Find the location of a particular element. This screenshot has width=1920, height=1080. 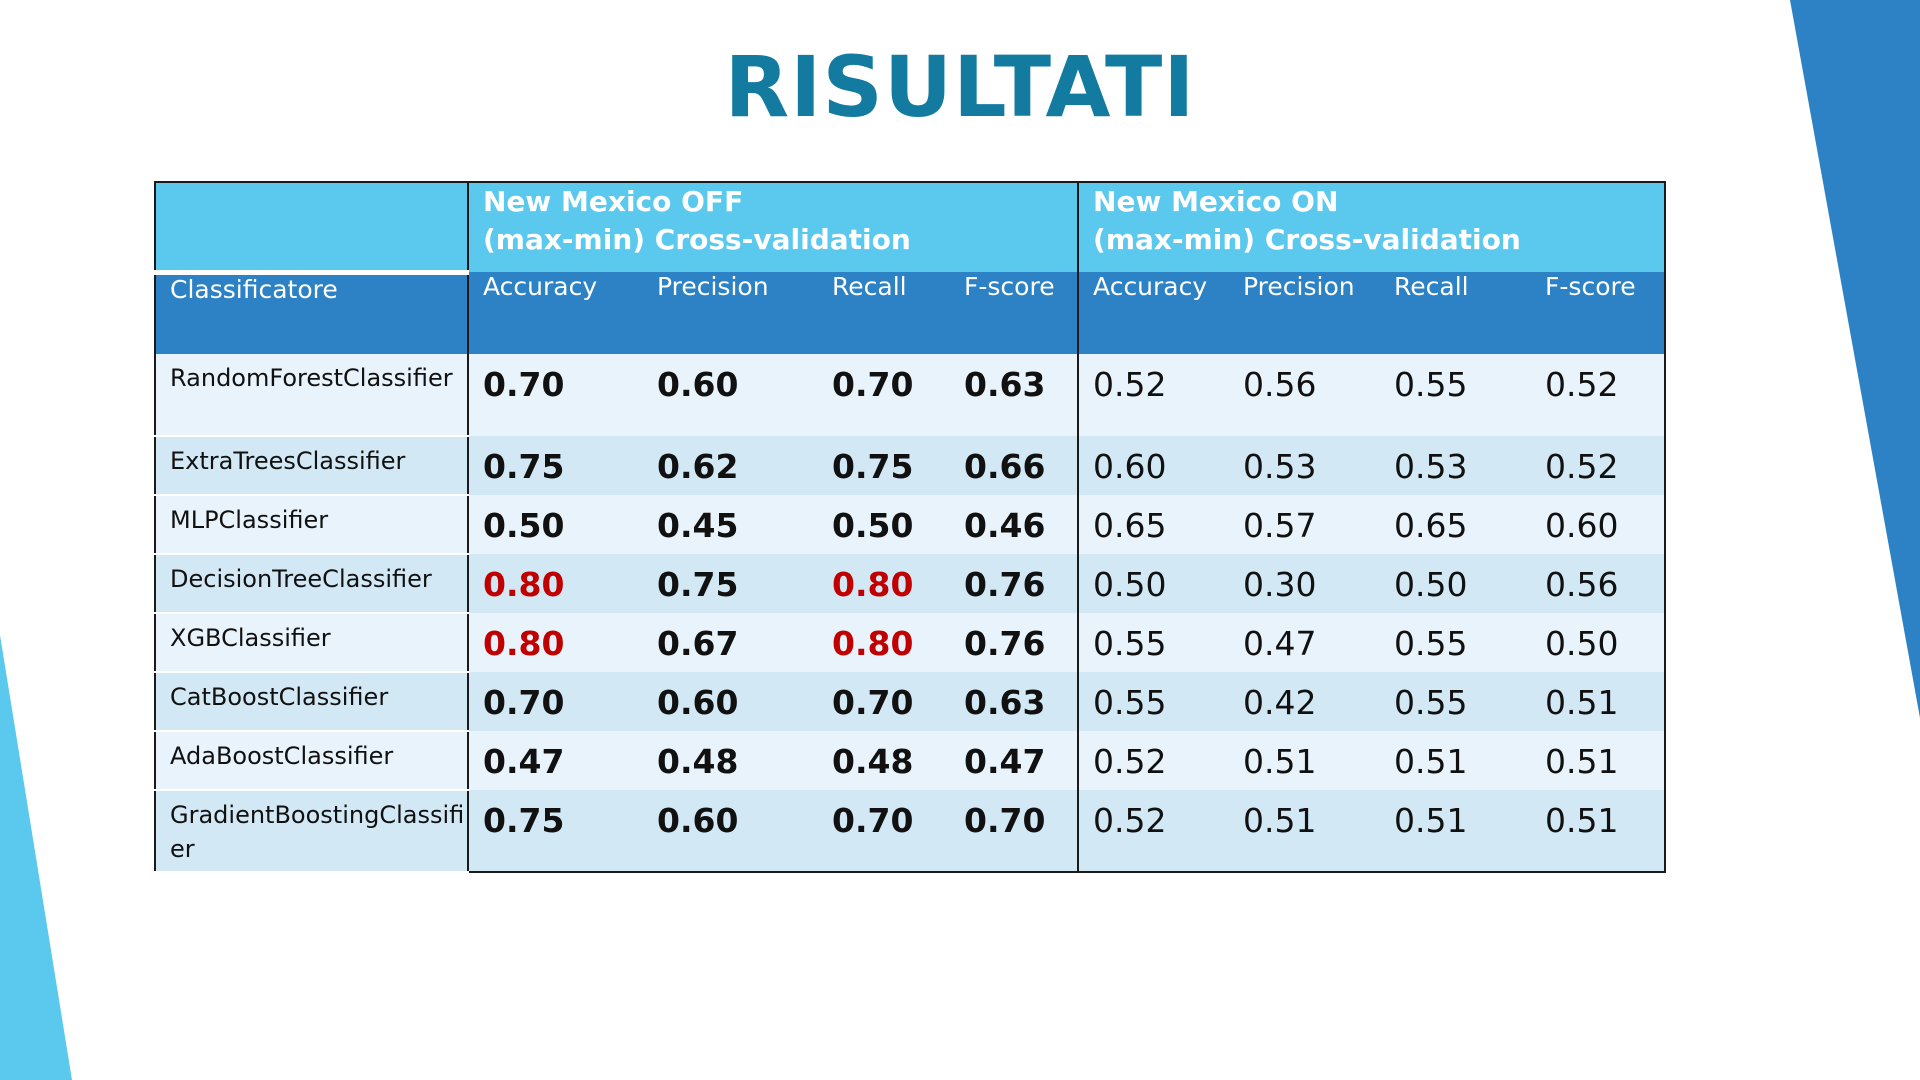

column-header-off-precision: Precision is located at coordinates (730, 313).